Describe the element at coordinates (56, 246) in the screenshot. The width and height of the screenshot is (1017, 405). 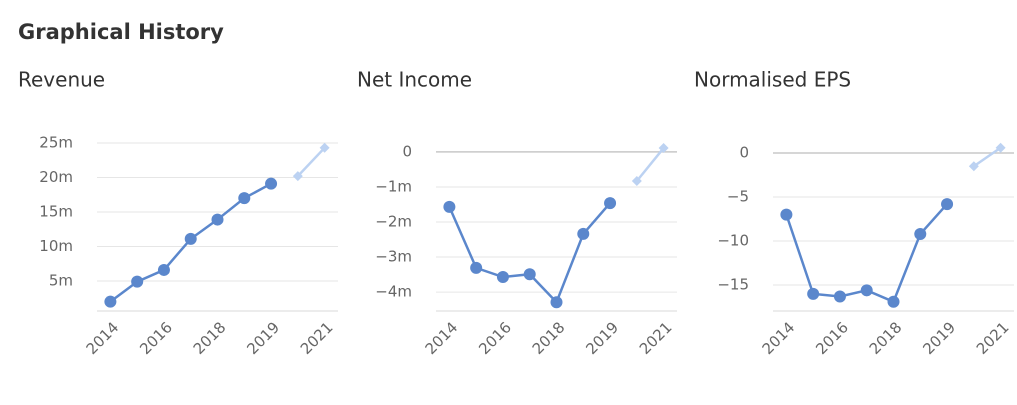
I see `y-tick-label: 10m` at that location.